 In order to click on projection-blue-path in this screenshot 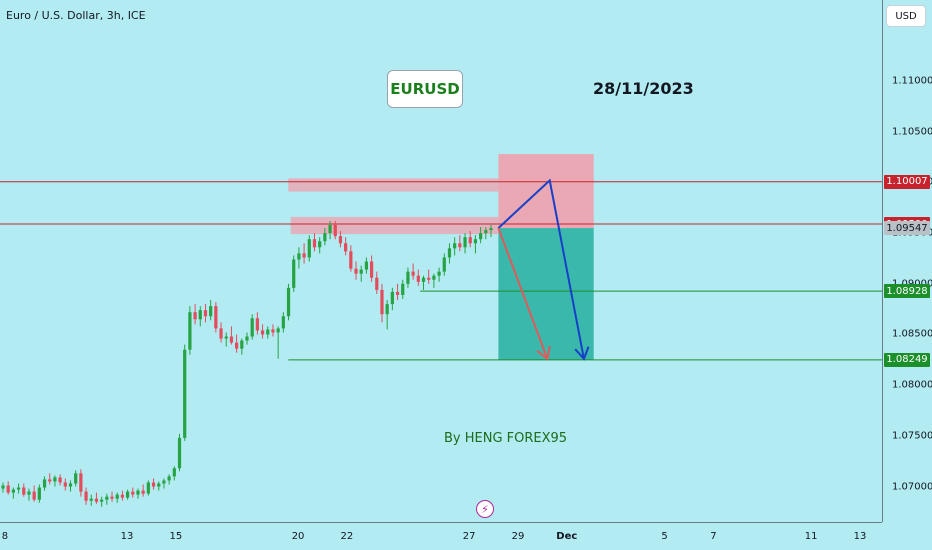, I will do `click(541, 268)`.